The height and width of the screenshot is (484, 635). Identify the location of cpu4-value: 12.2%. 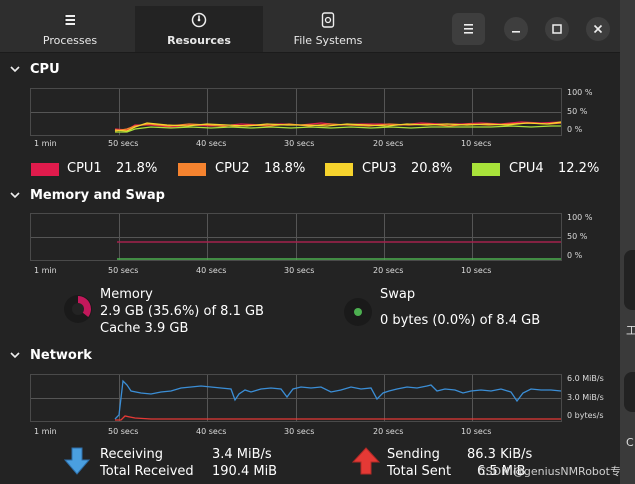
(579, 168).